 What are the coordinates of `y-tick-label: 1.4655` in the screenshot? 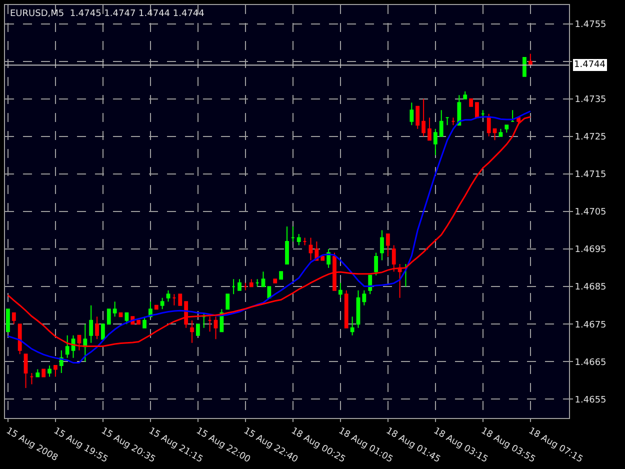 It's located at (590, 400).